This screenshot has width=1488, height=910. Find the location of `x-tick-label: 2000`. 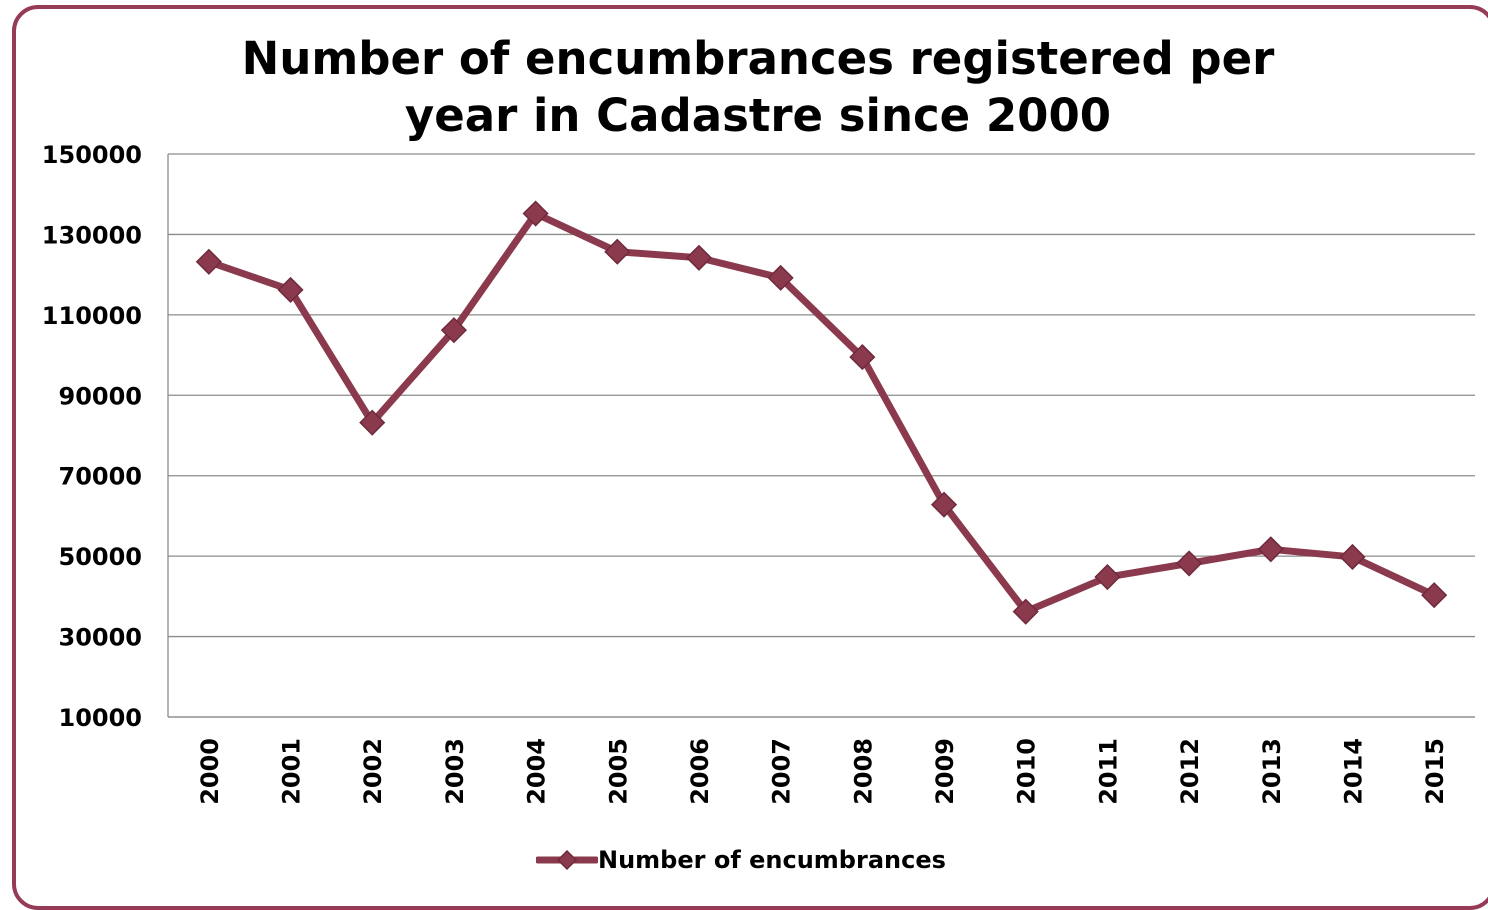

x-tick-label: 2000 is located at coordinates (210, 771).